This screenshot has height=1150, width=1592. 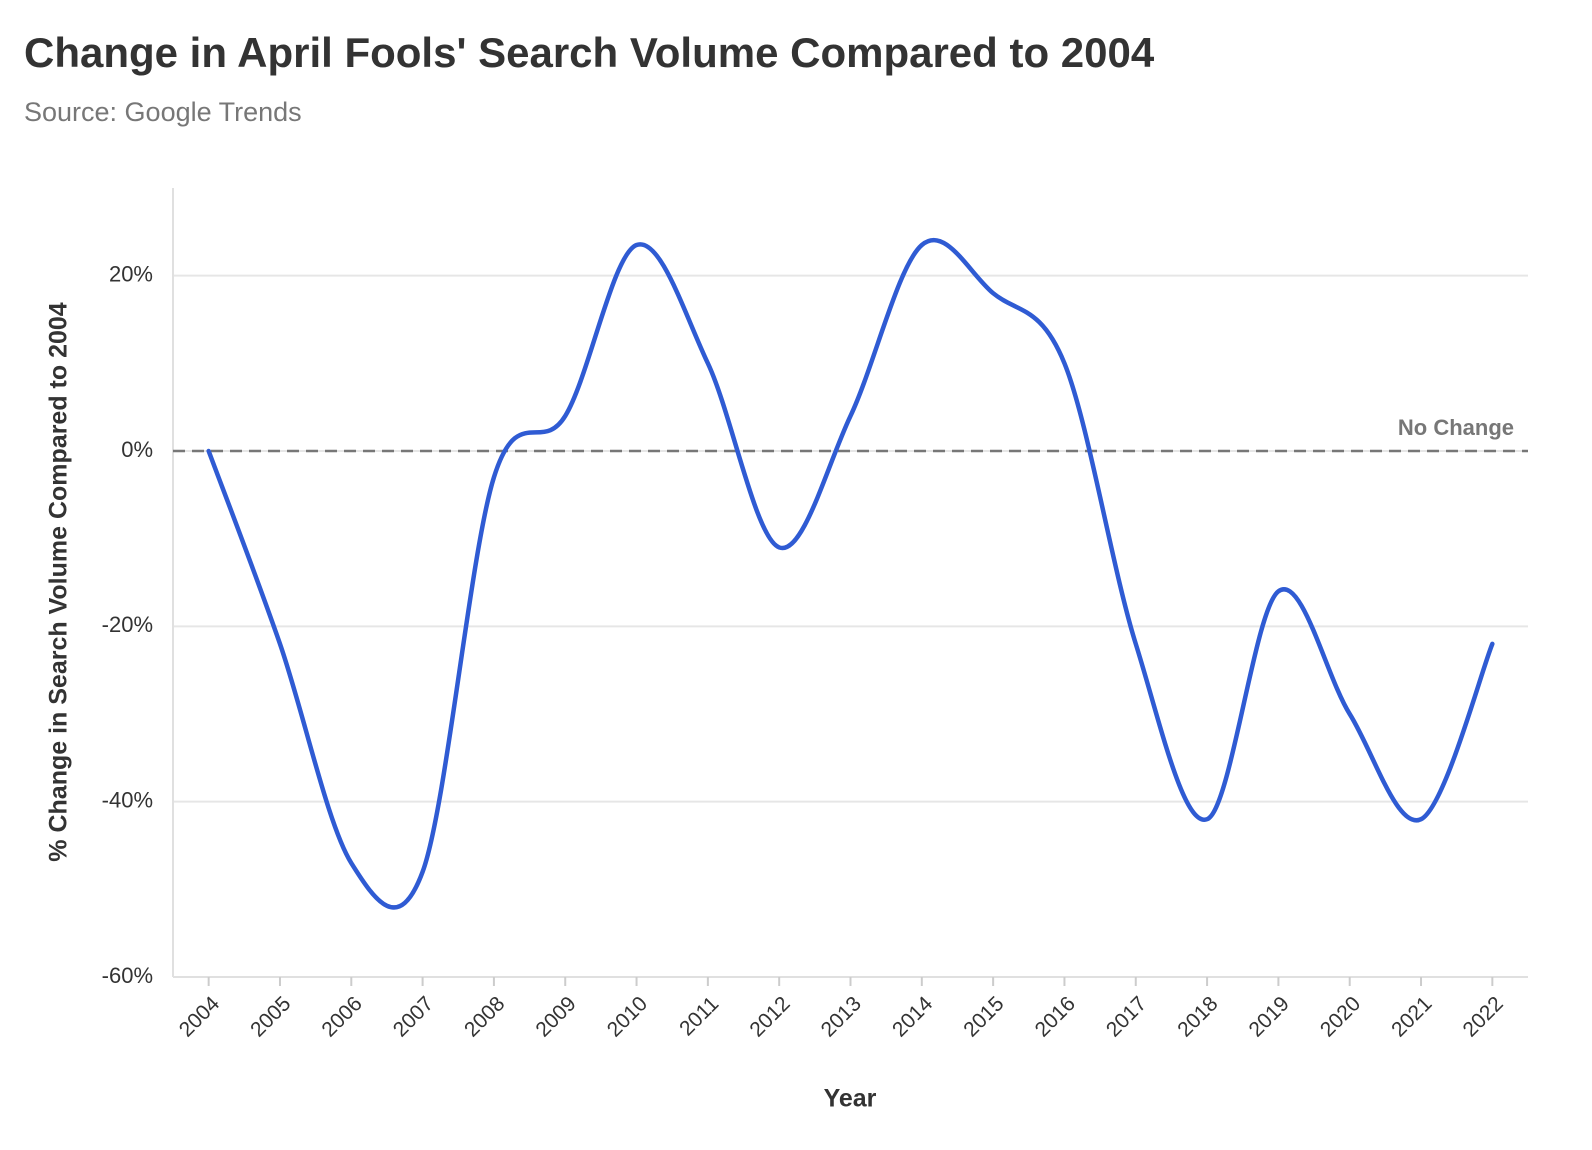 I want to click on y-tick-label: -60%, so click(x=127, y=975).